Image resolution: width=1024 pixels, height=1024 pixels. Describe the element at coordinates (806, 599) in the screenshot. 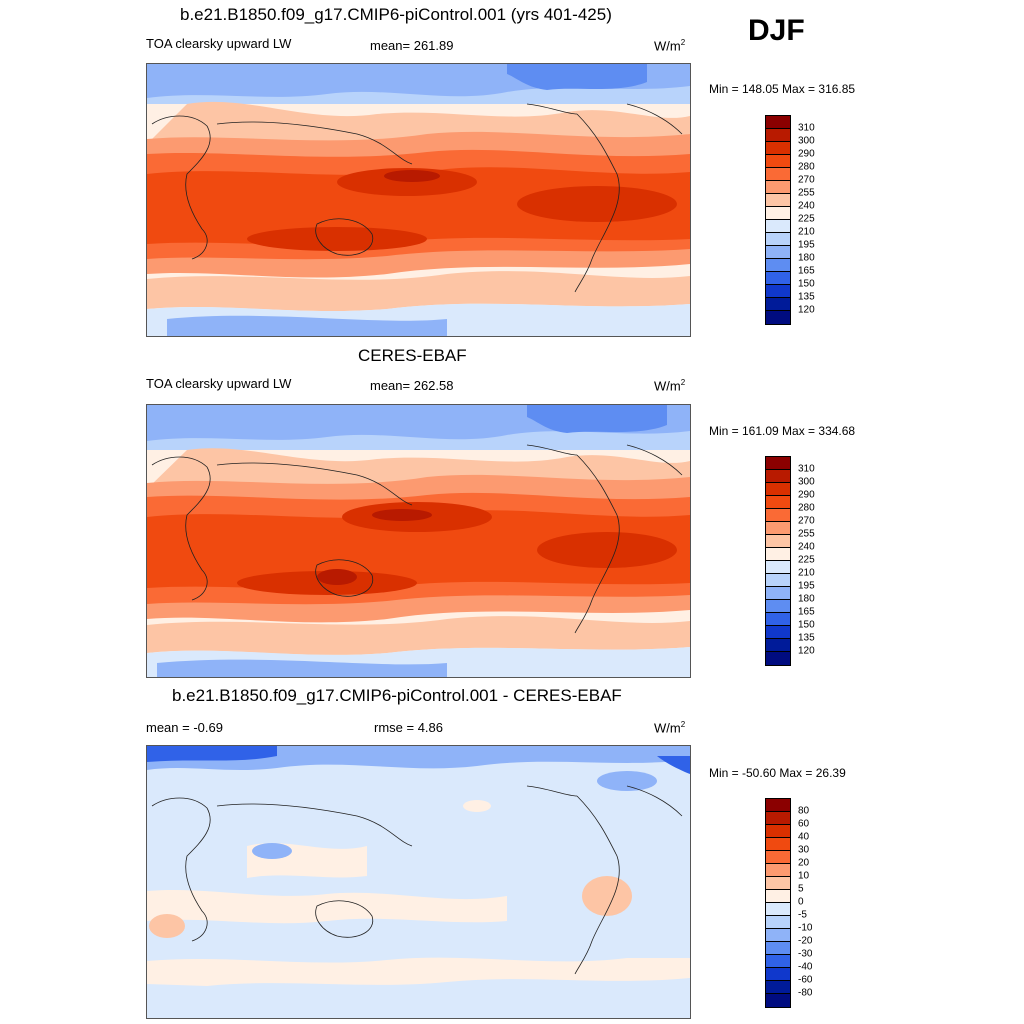

I see `panel2-tick-label: 180` at that location.